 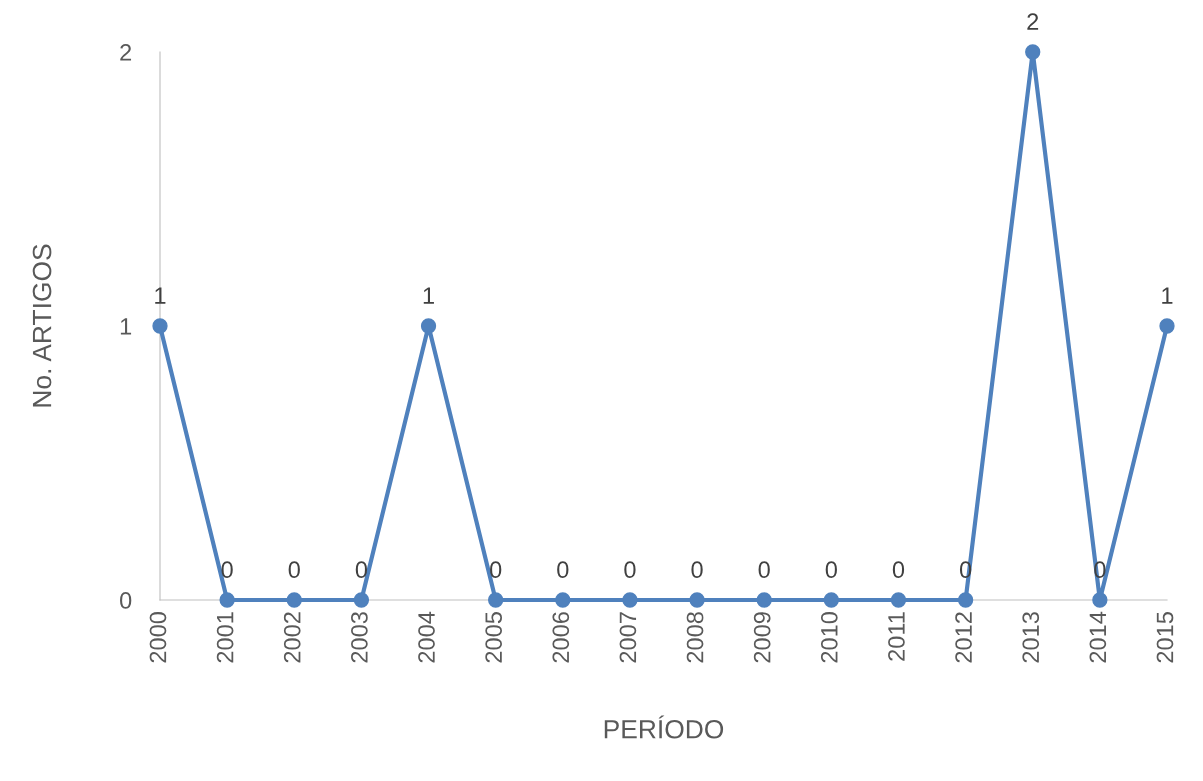 I want to click on x-tick-label: 2001, so click(x=225, y=637).